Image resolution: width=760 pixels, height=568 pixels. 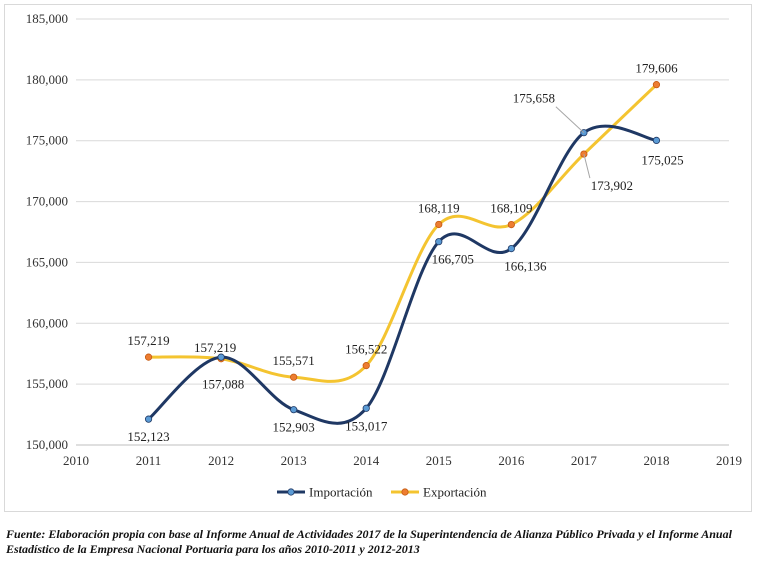 What do you see at coordinates (439, 207) in the screenshot?
I see `data-label-exportacin-2015: 168,119` at bounding box center [439, 207].